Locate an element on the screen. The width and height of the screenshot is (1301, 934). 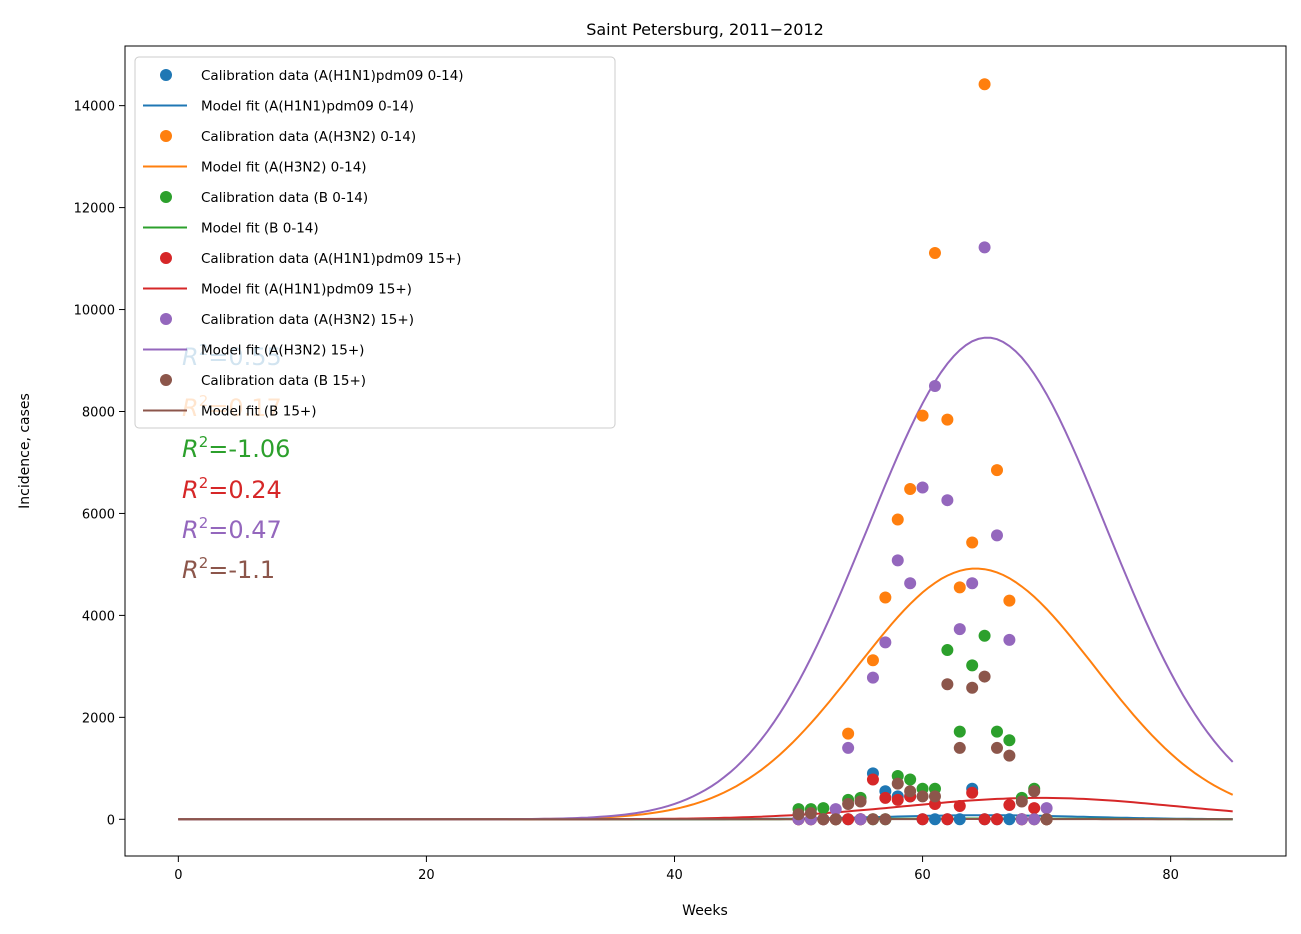
legend-marker-h3n2_child is located at coordinates (166, 136).